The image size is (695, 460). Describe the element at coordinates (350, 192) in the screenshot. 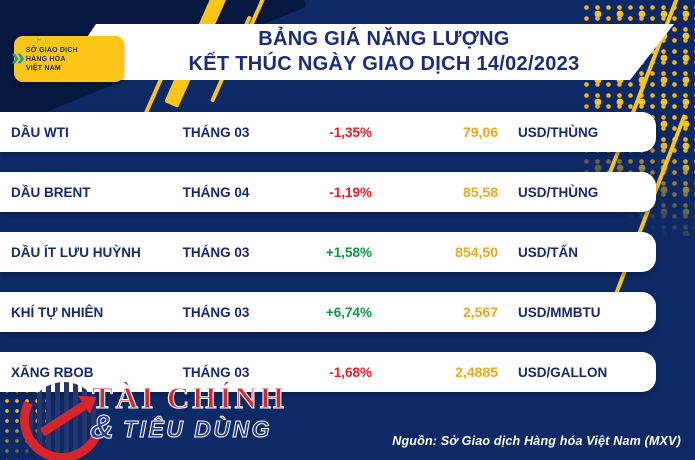

I see `change-percent: -1,19%` at that location.